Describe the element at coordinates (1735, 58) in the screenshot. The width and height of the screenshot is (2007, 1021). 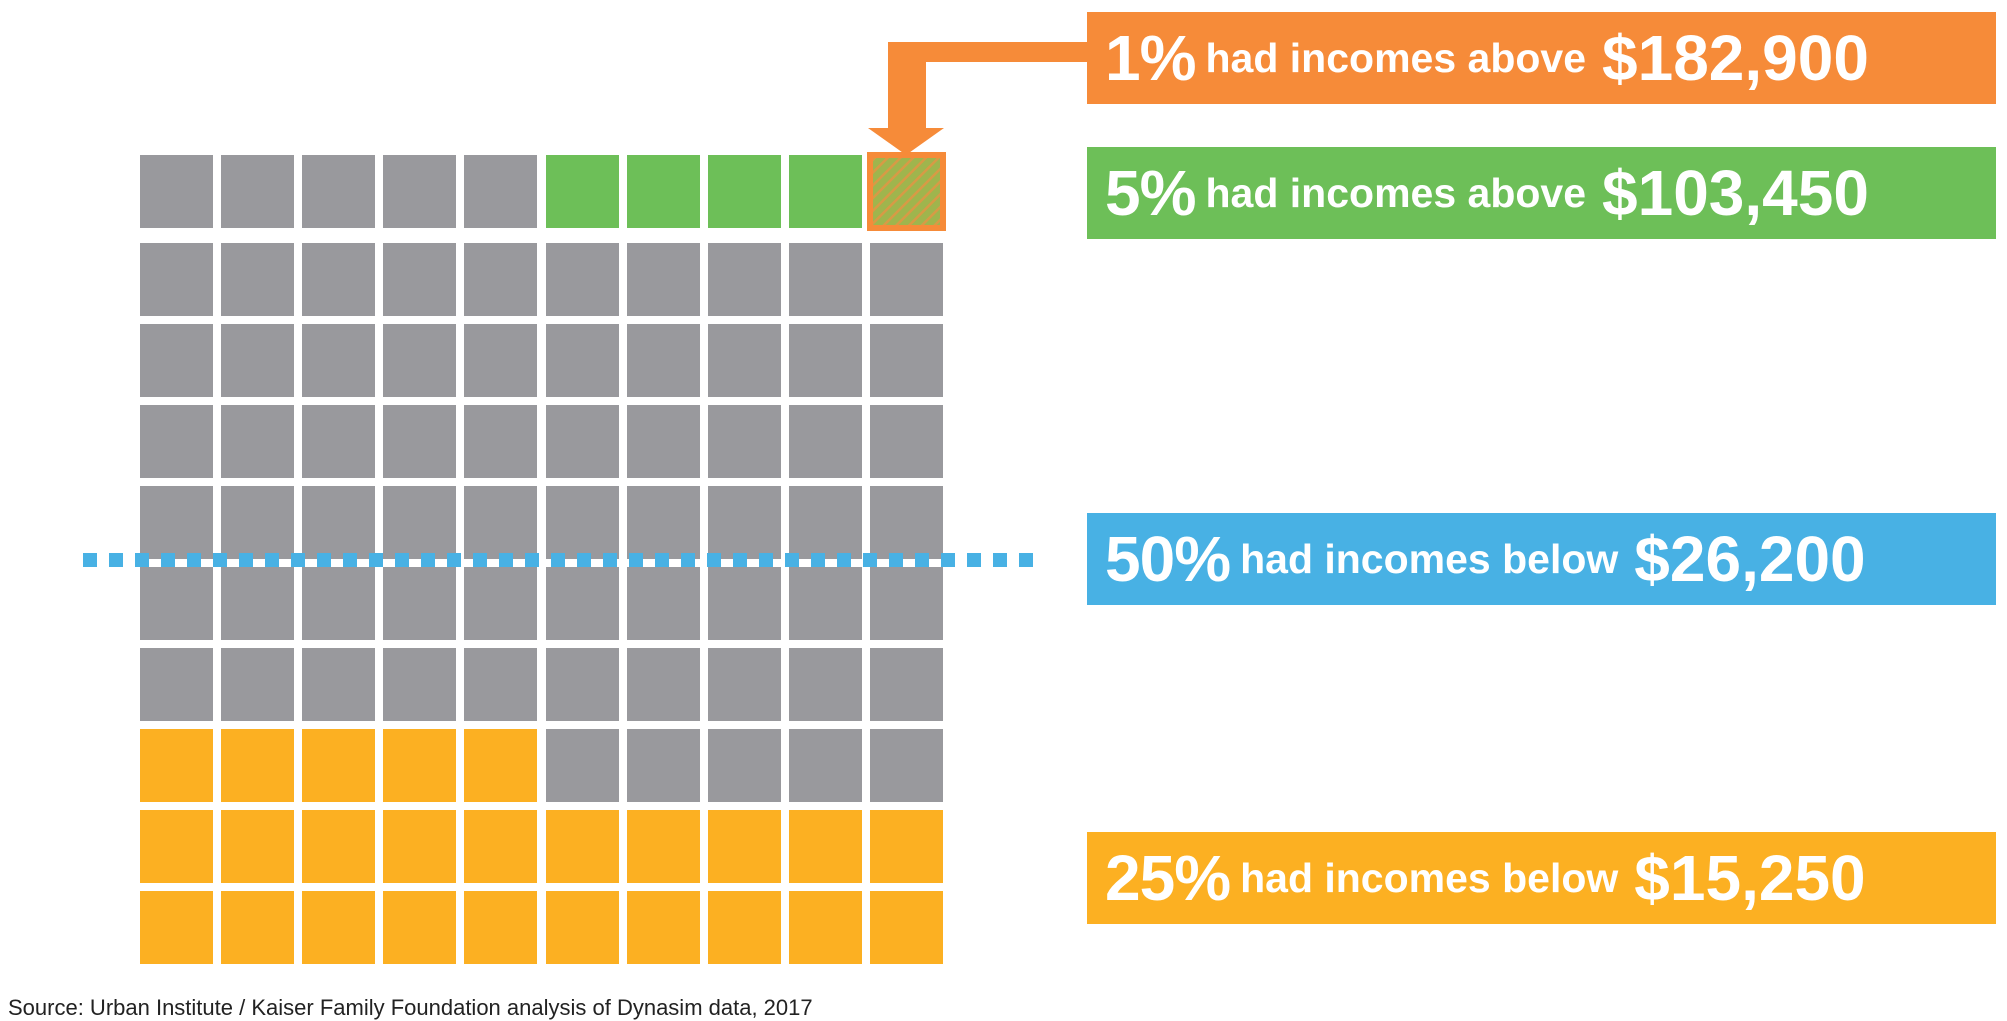
I see `label-amount: $182,900` at that location.